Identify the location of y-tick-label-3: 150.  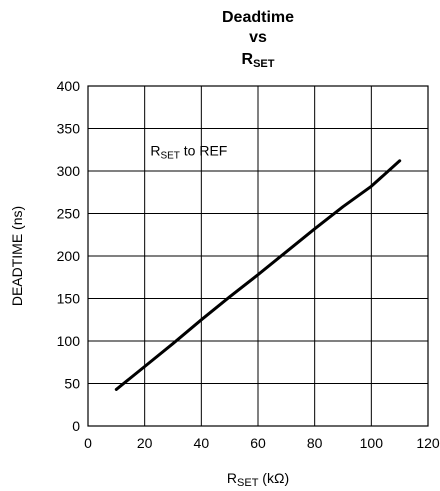
(69, 299).